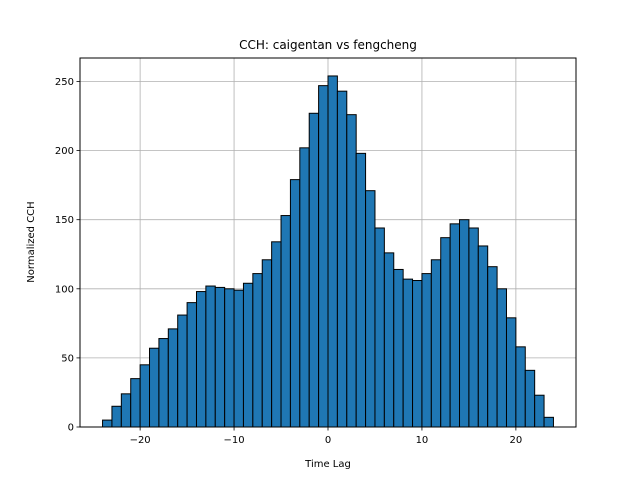  What do you see at coordinates (64, 220) in the screenshot?
I see `y-tick-label: 150` at bounding box center [64, 220].